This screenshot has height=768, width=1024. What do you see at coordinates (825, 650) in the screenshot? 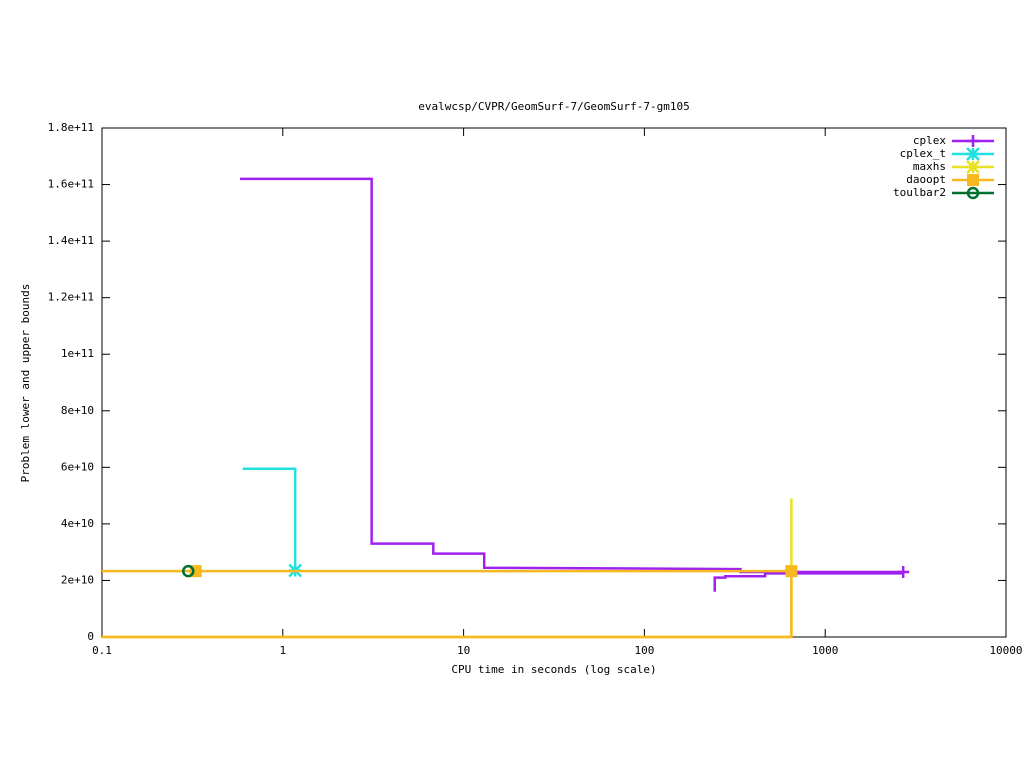
I see `x-tick-label: 1000` at bounding box center [825, 650].